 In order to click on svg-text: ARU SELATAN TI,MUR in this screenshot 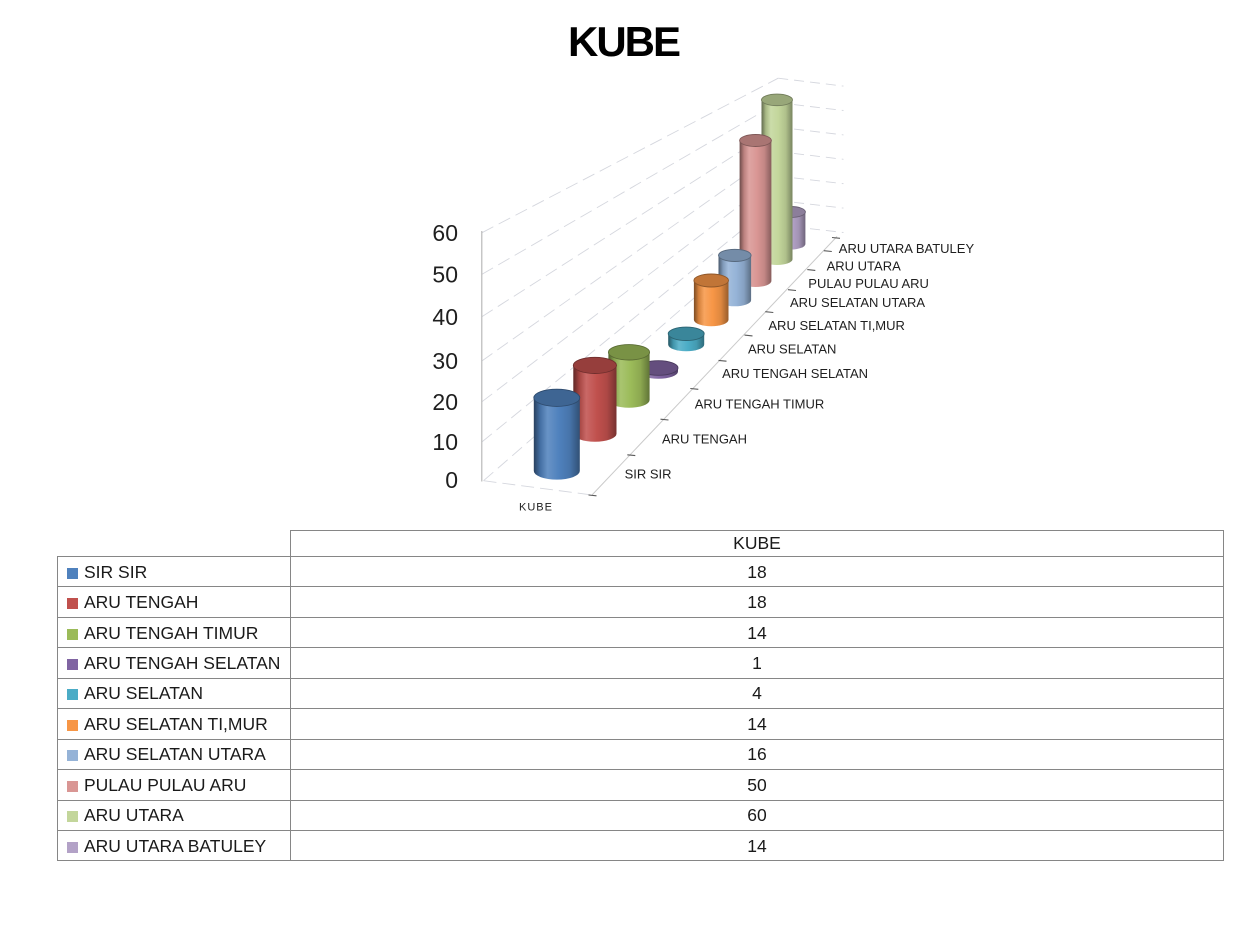, I will do `click(836, 325)`.